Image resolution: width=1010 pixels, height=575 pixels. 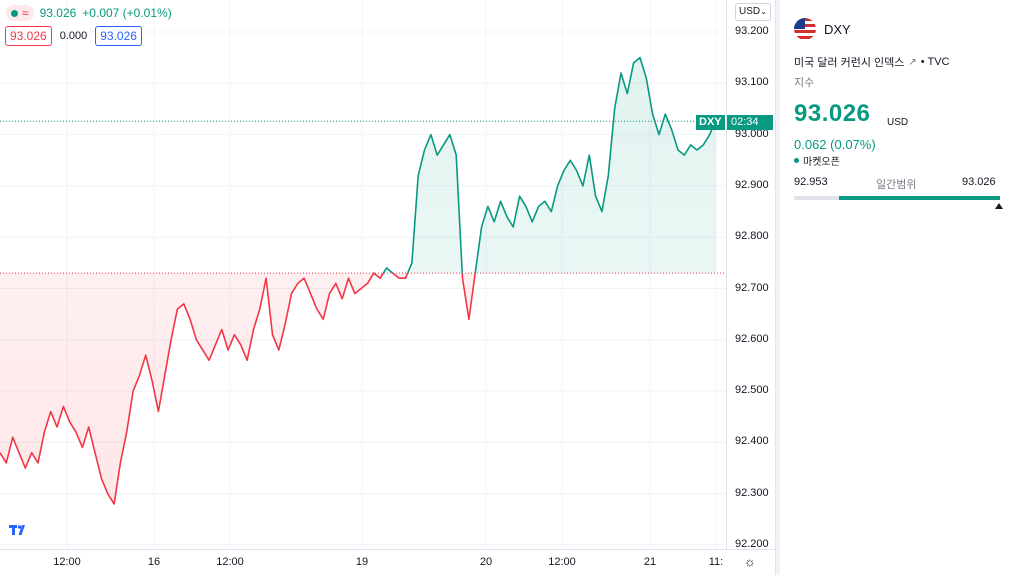 I want to click on price-line-up, so click(x=544, y=165).